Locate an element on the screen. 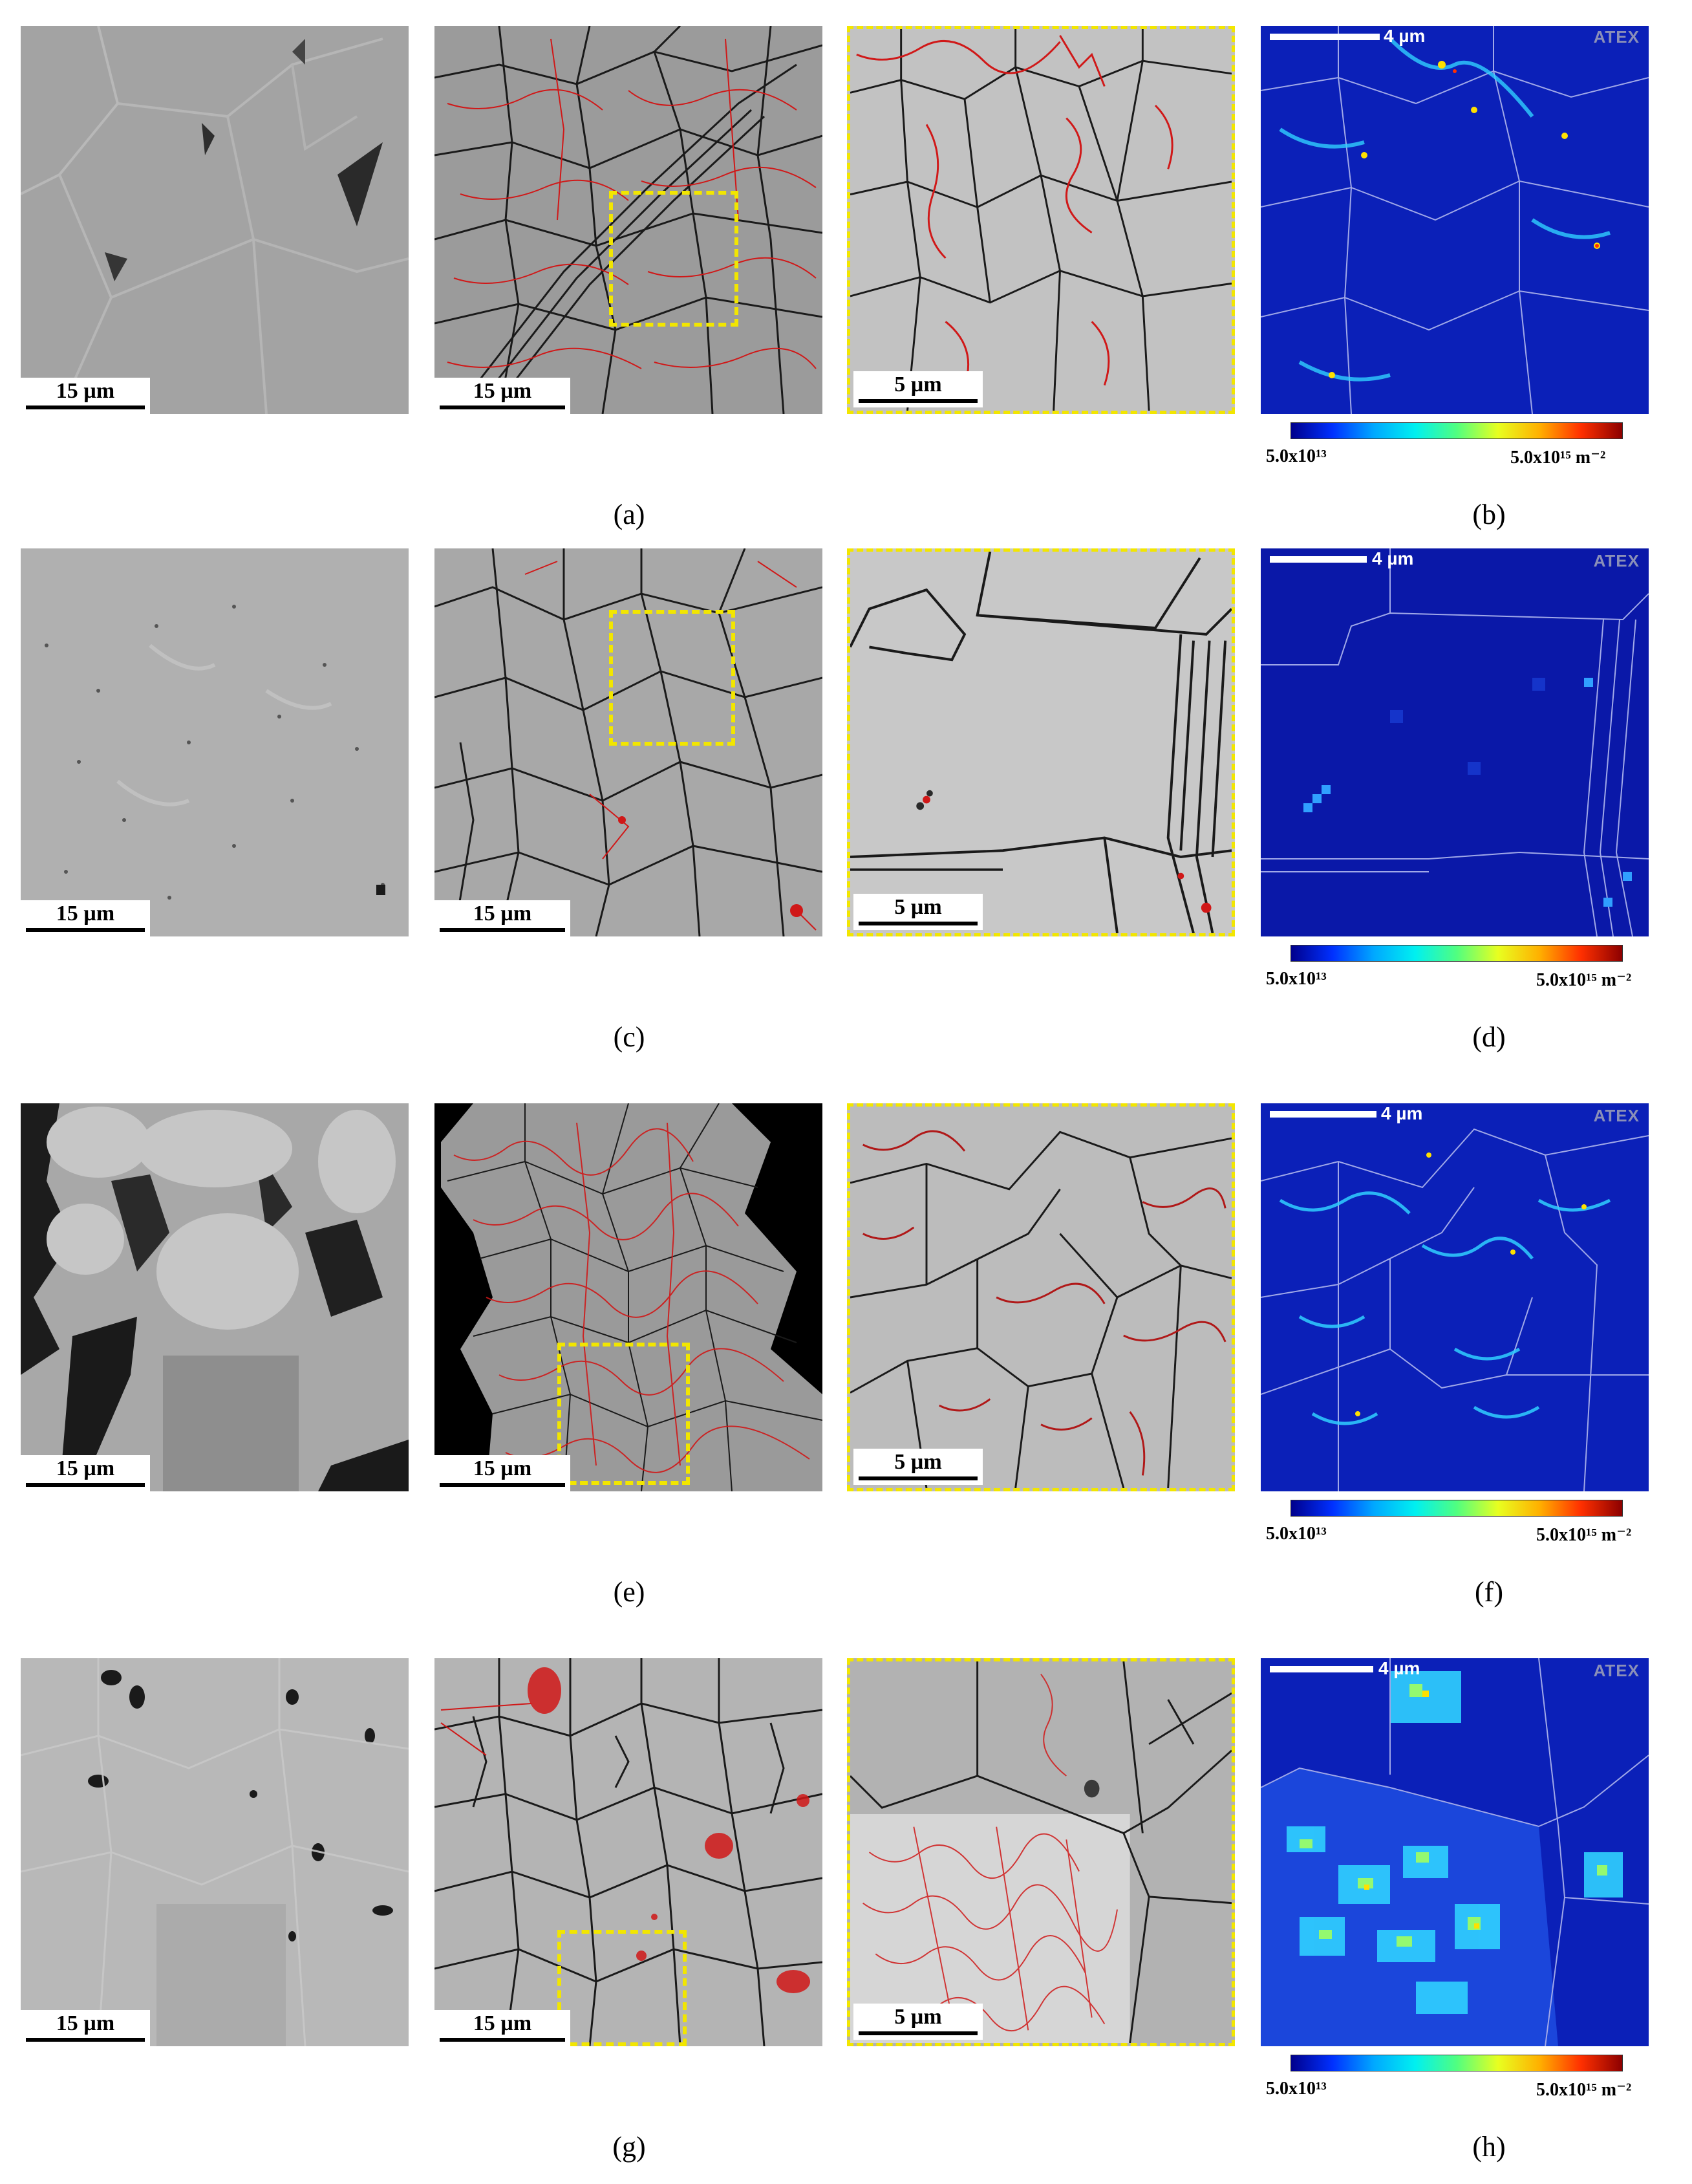 The image size is (1692, 2184). density-map-b: 4 µm ATEX is located at coordinates (1455, 220).